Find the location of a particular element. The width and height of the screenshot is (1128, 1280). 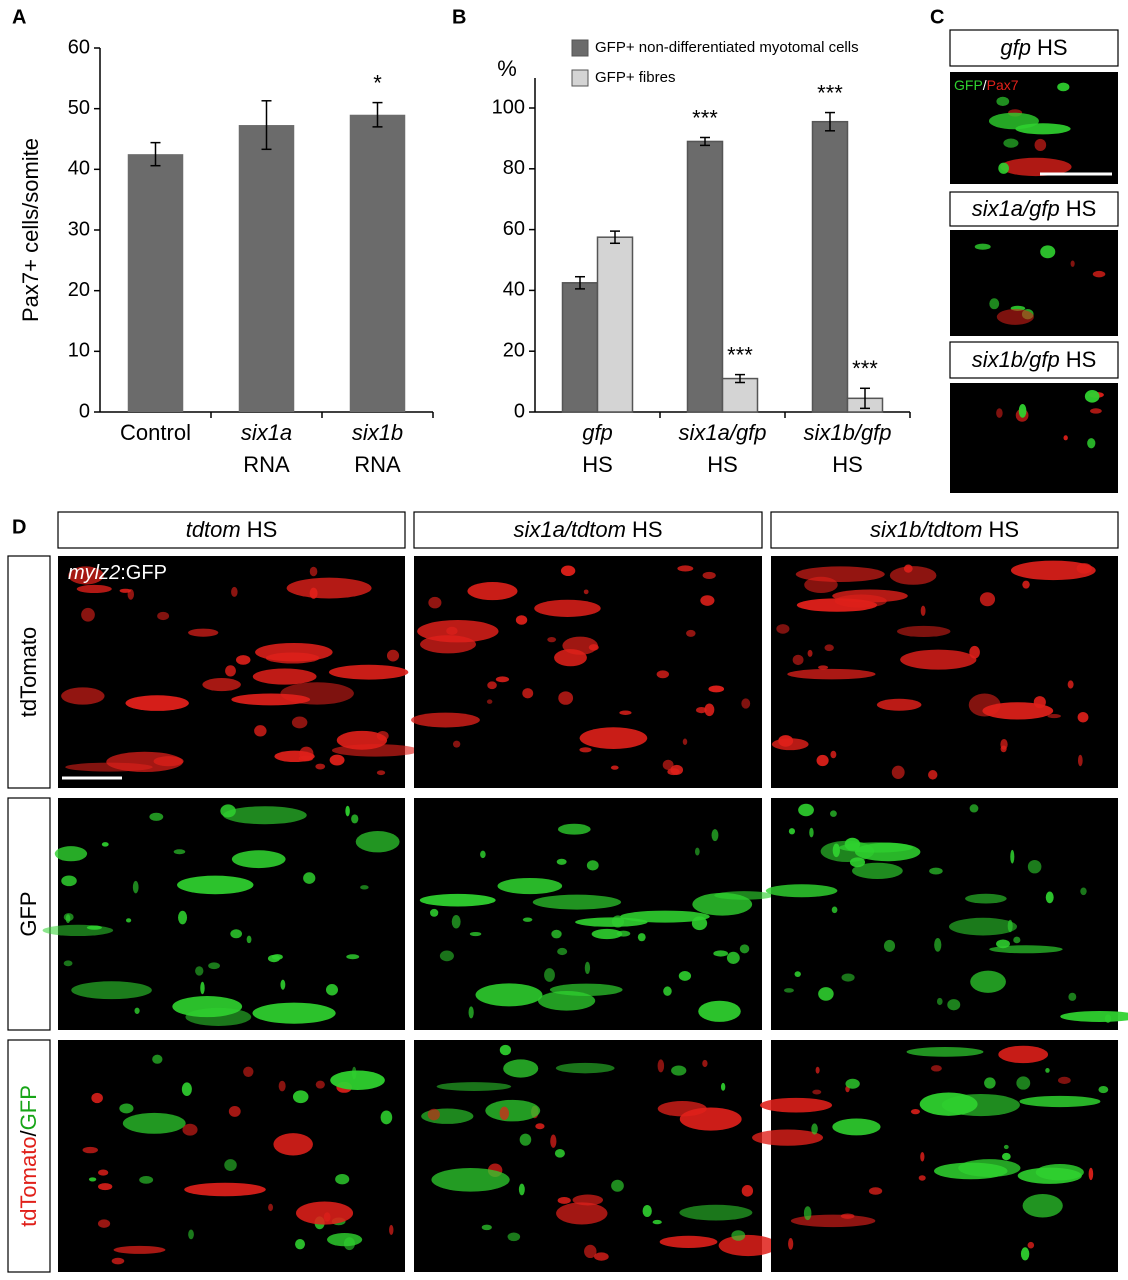

y-tick-label: 60 is located at coordinates (514, 229).